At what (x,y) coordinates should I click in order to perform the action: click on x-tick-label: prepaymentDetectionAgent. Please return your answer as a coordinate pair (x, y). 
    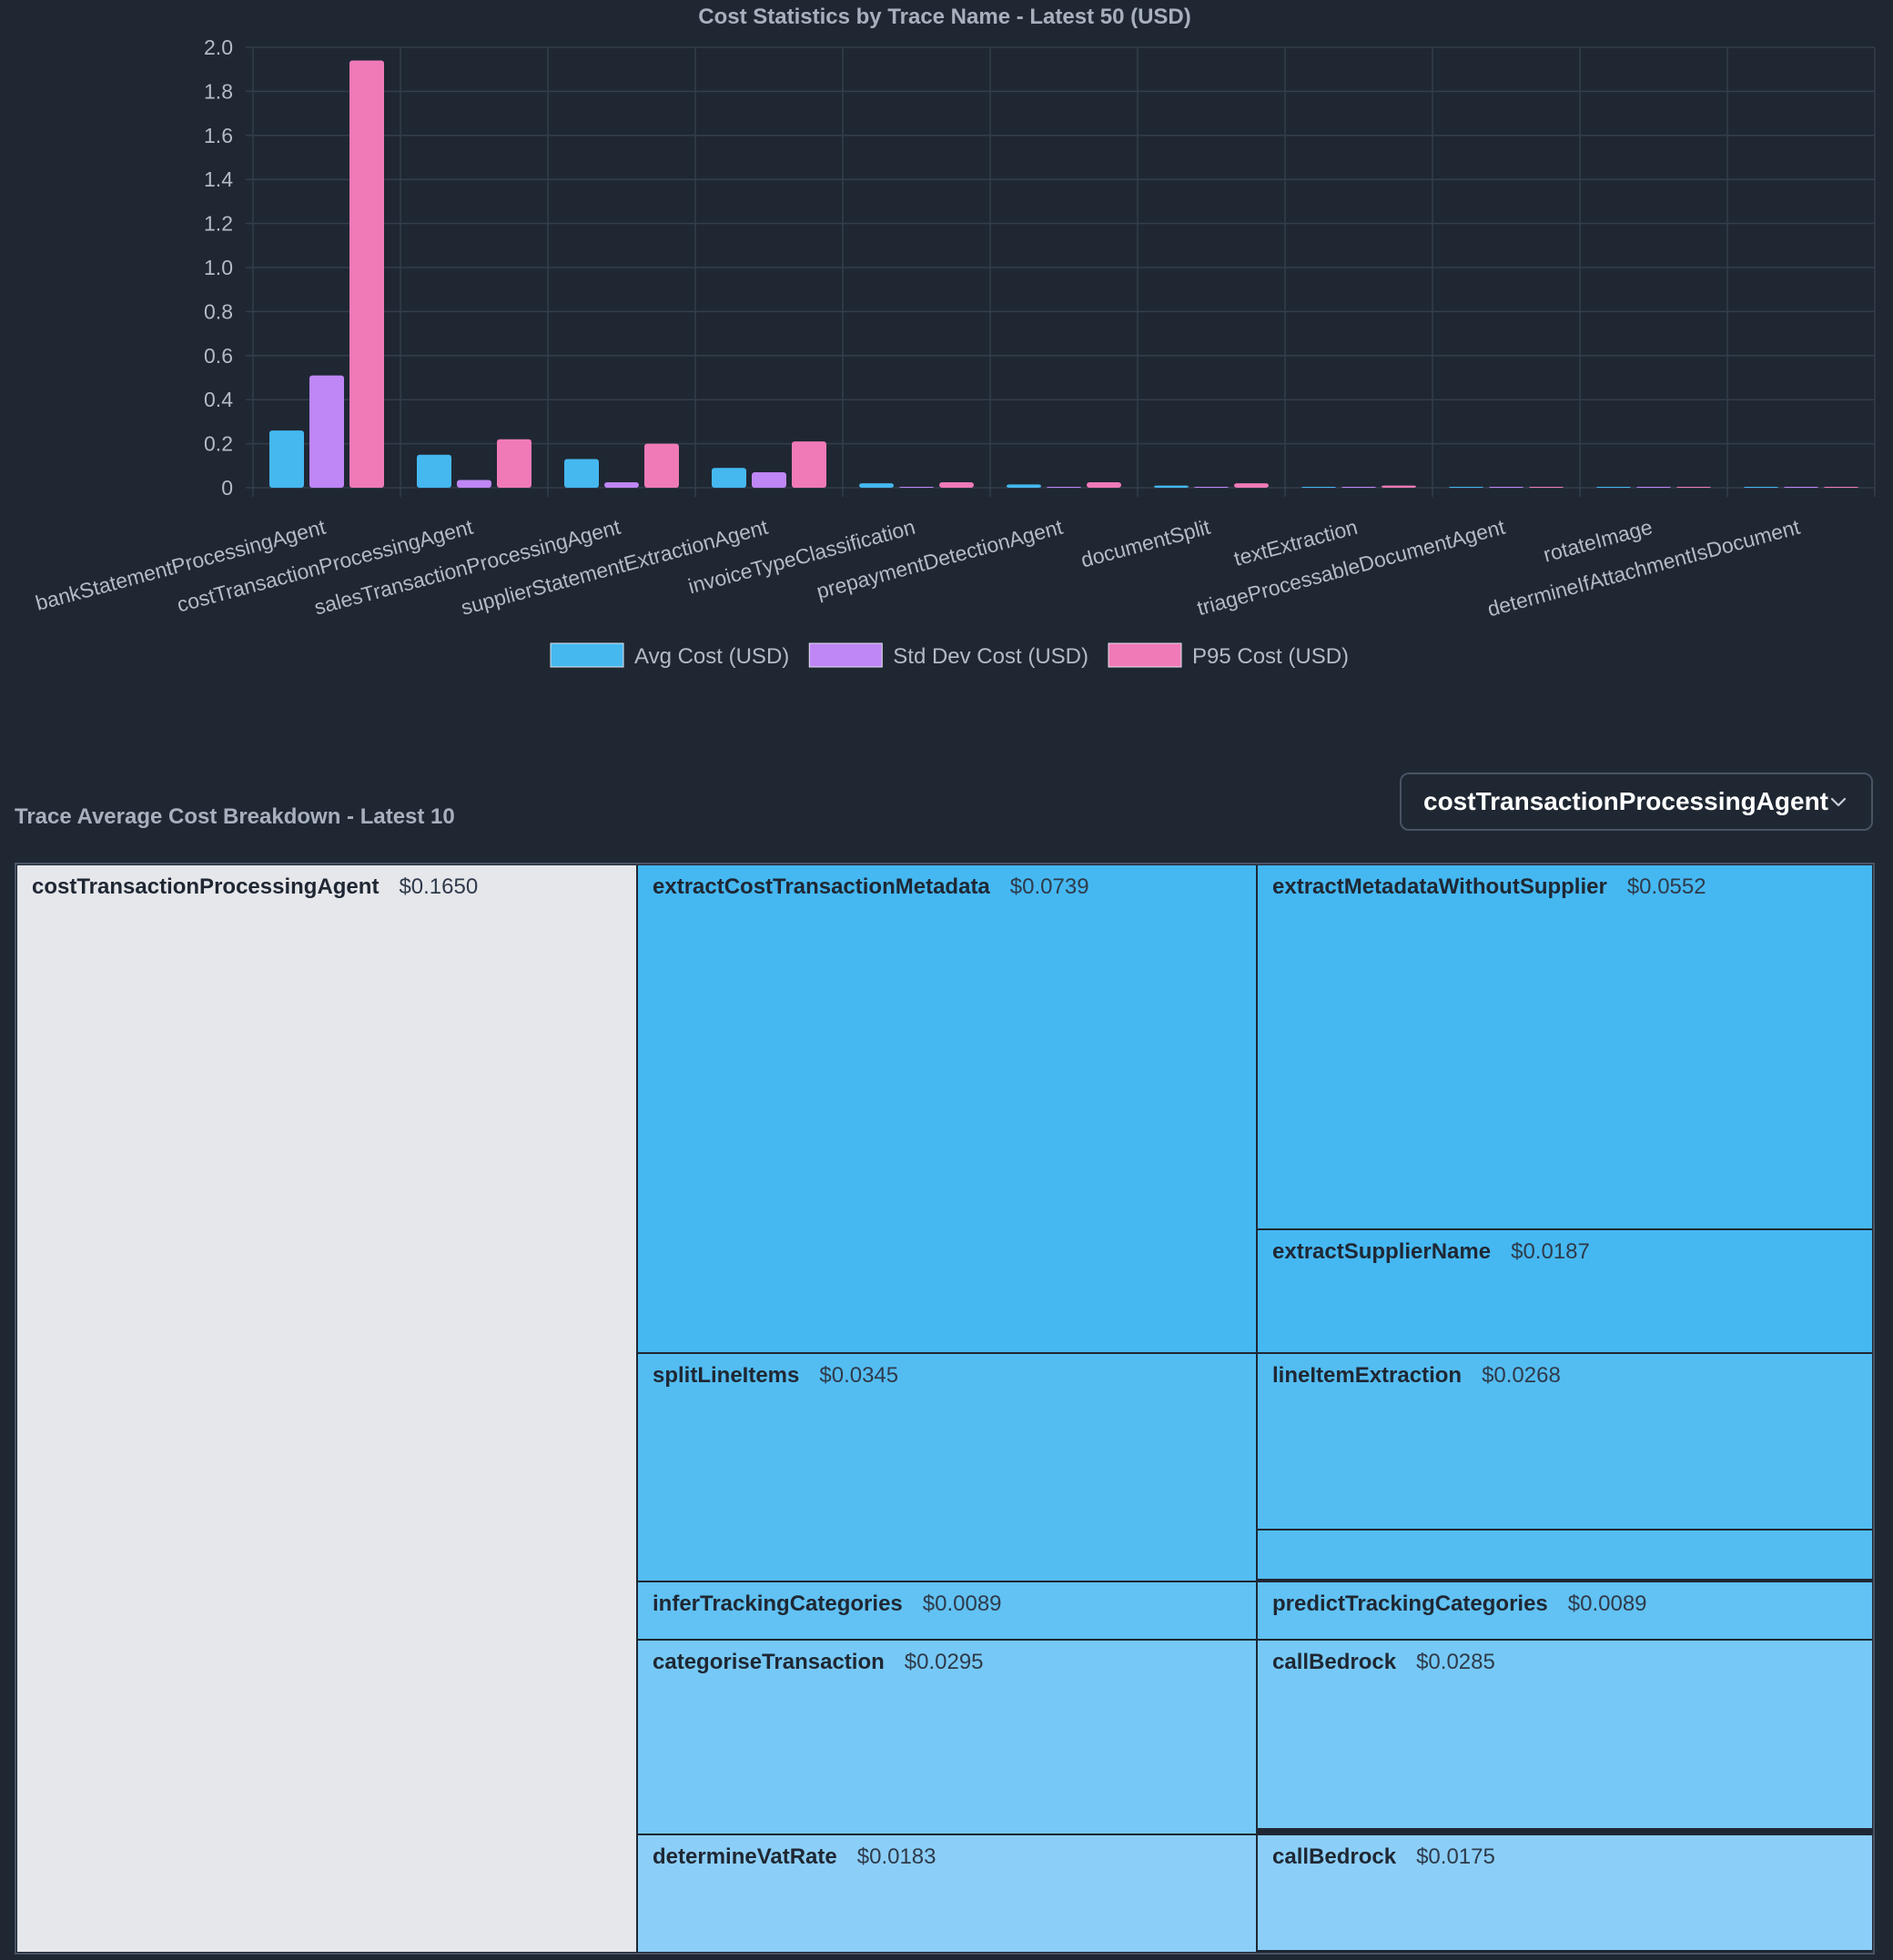
    Looking at the image, I should click on (940, 559).